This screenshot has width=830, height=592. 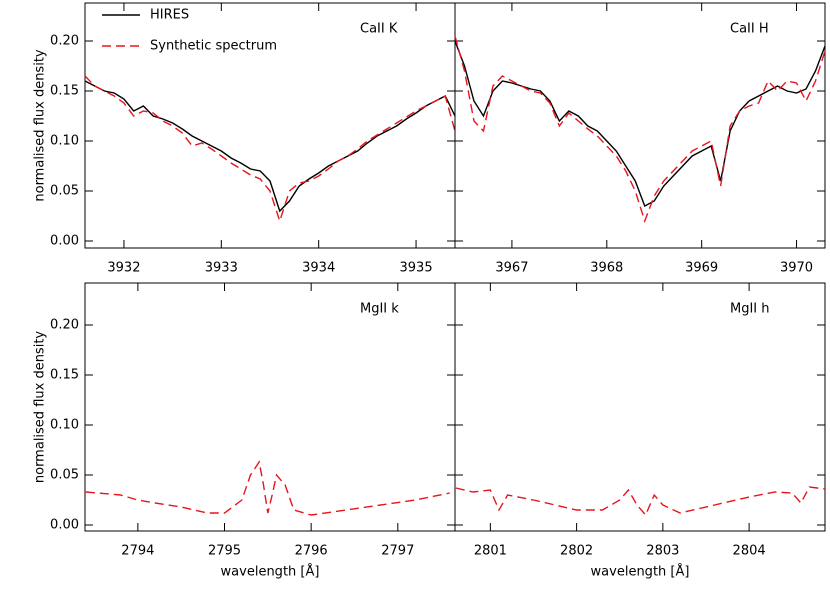 I want to click on x-tick-label: 2803, so click(x=662, y=551).